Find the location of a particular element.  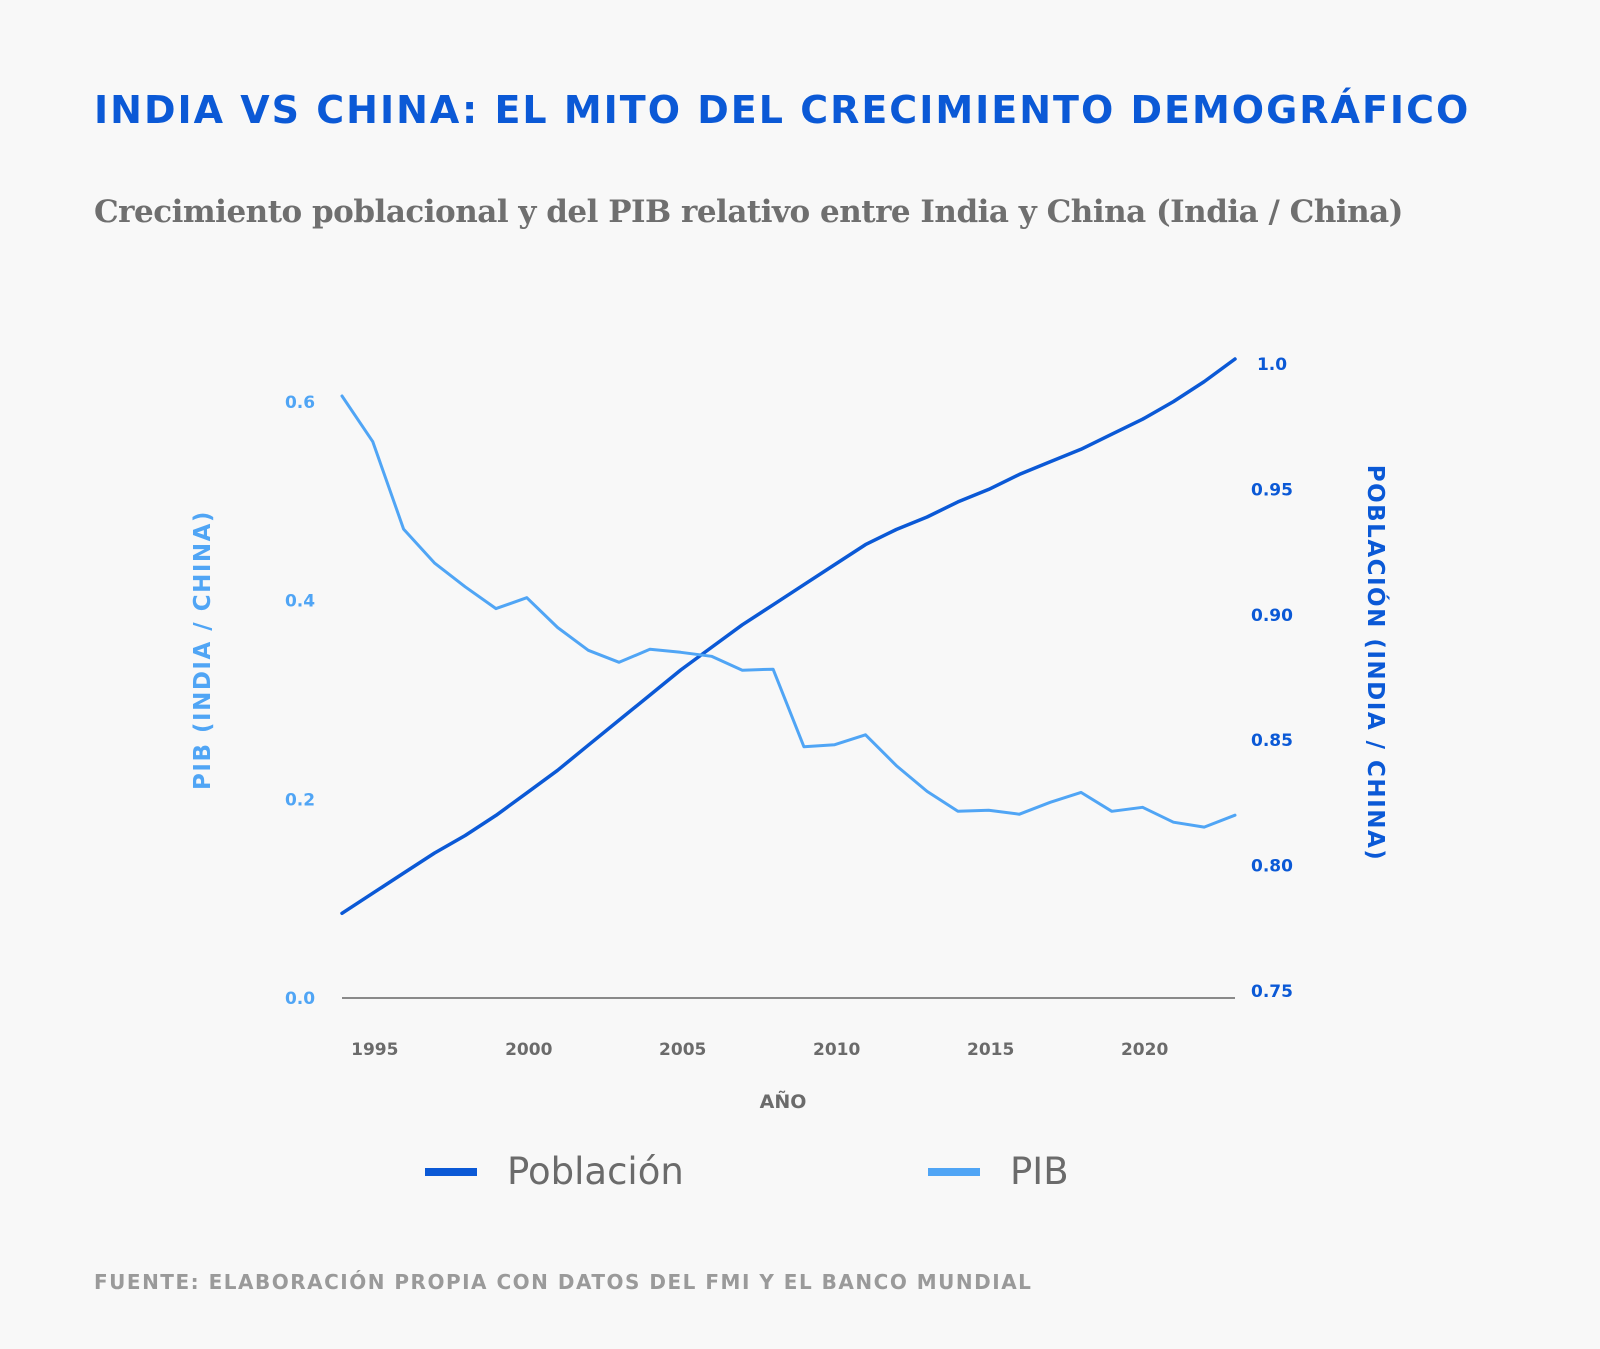

legend-swatch-pib is located at coordinates (954, 1171).